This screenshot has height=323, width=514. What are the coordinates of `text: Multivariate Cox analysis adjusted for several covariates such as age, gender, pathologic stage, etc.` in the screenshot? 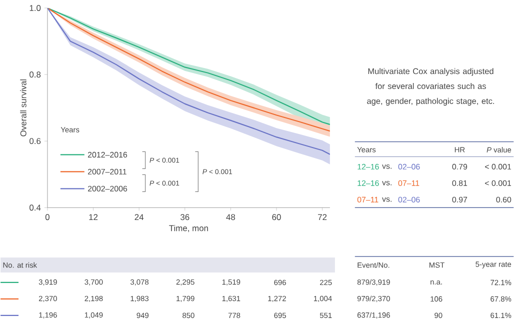 It's located at (430, 87).